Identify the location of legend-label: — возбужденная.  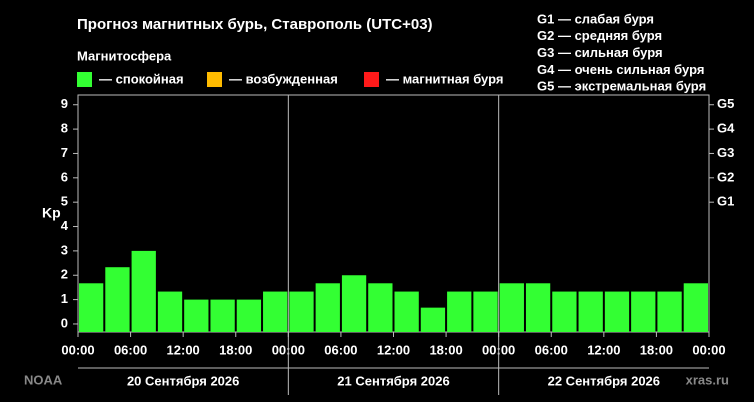
(283, 78).